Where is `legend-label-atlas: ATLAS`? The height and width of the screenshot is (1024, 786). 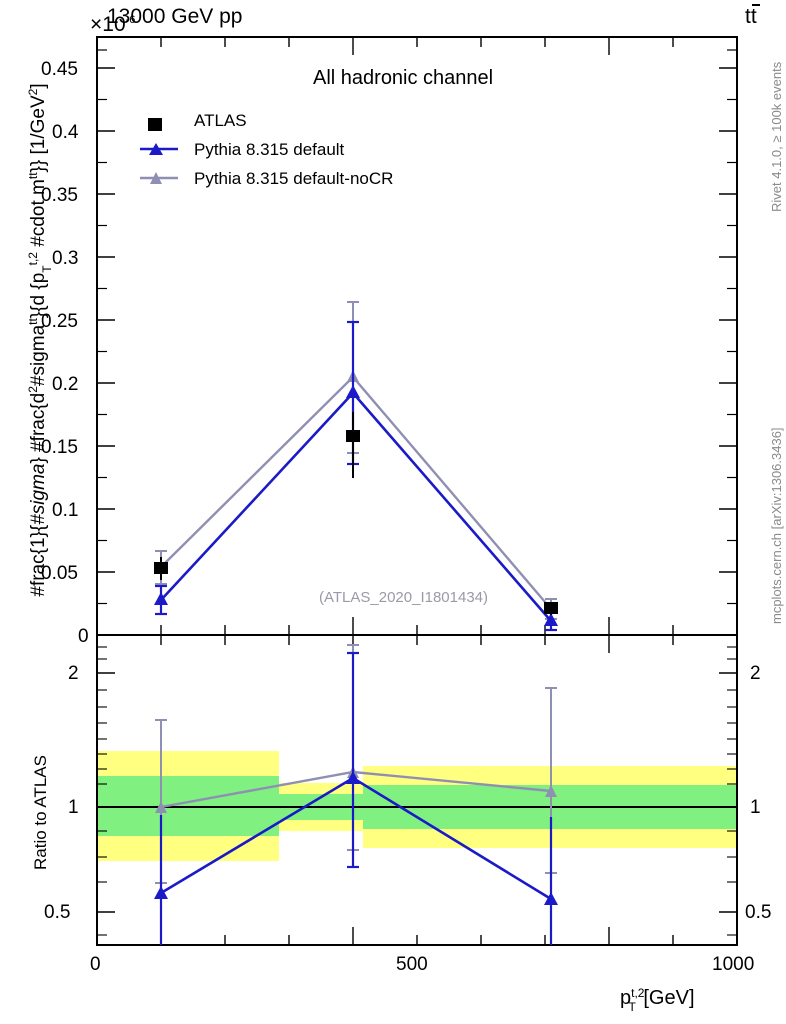 legend-label-atlas: ATLAS is located at coordinates (220, 120).